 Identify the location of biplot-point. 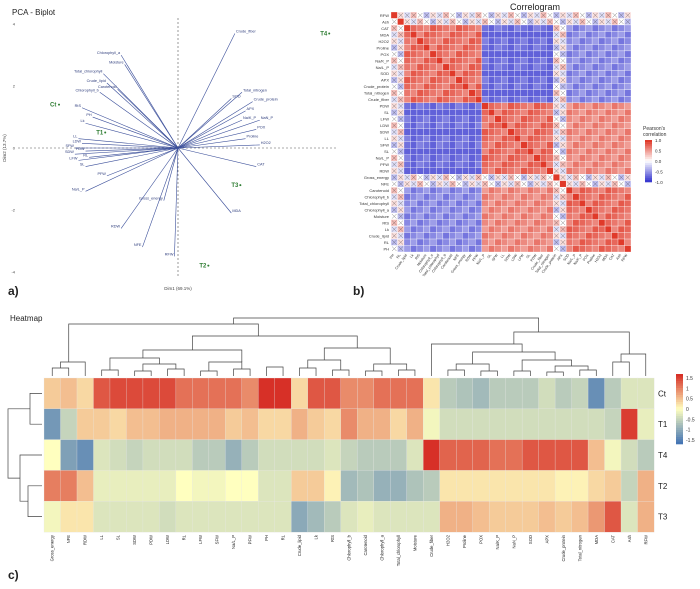
(329, 33).